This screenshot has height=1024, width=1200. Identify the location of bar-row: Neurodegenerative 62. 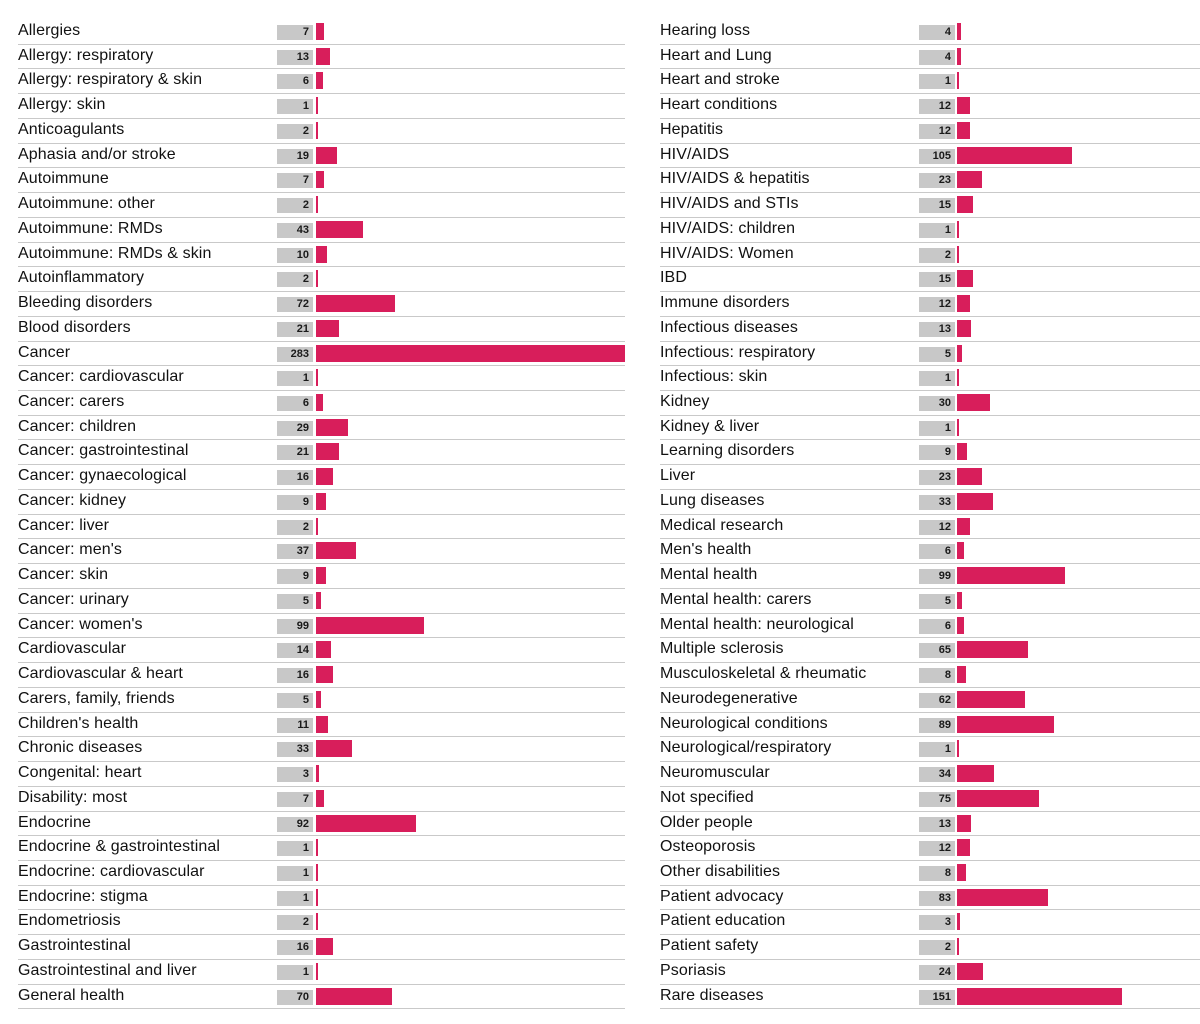
(930, 700).